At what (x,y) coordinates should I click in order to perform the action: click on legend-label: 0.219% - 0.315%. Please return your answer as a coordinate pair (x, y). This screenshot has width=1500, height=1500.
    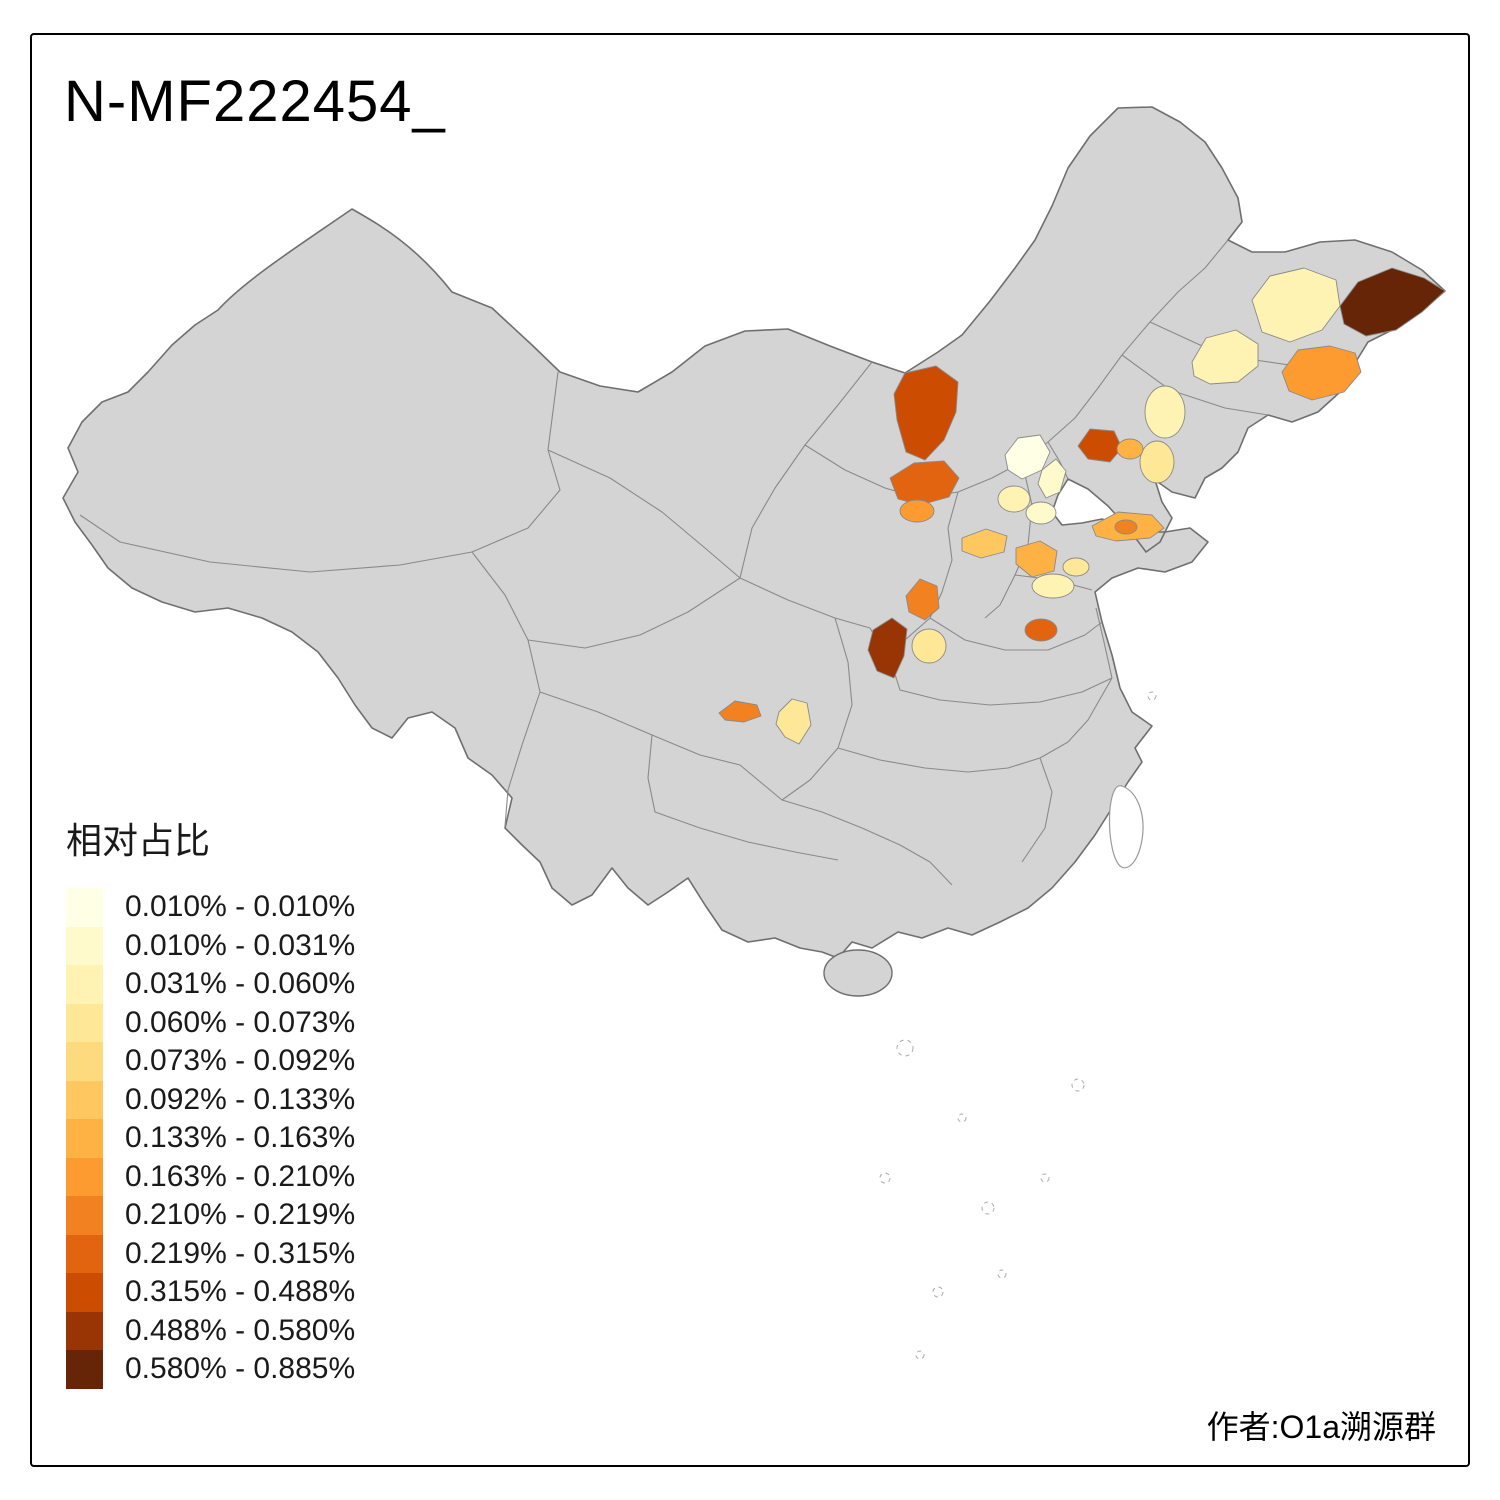
    Looking at the image, I should click on (240, 1253).